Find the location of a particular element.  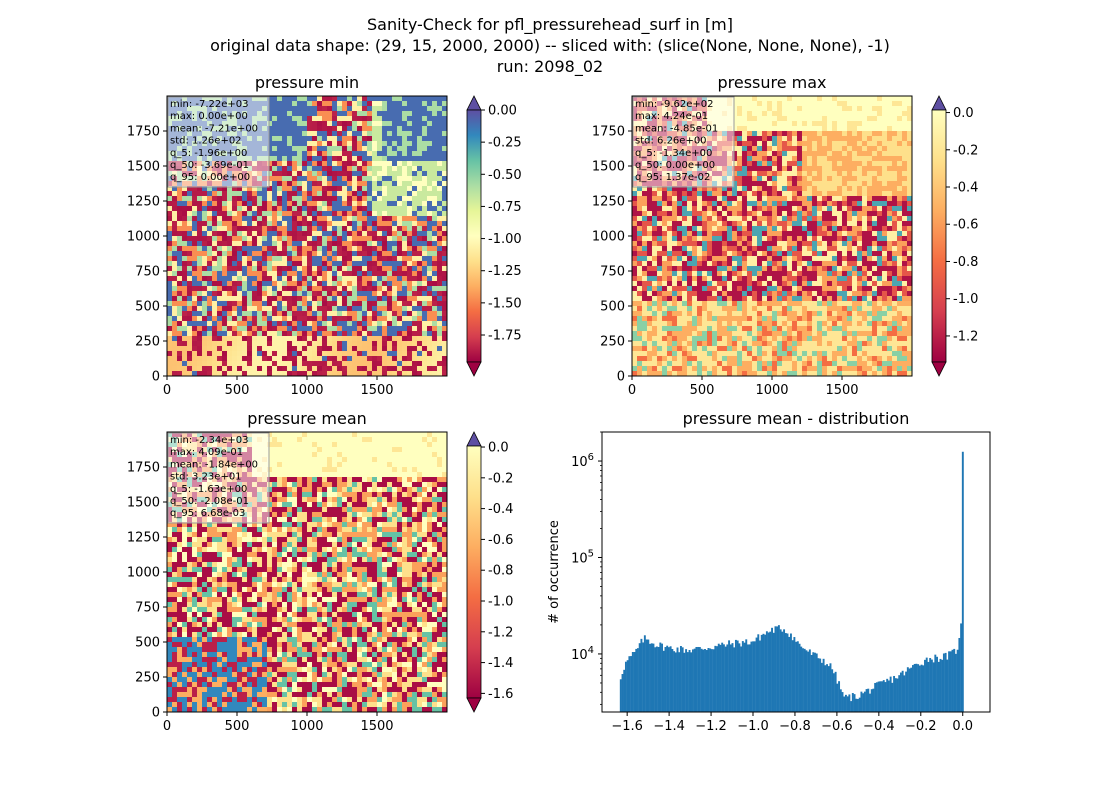

axes-ticks: 0 500 1000 1500 0 250 500 750 1000 1250 1500 1750 is located at coordinates (725, 262).